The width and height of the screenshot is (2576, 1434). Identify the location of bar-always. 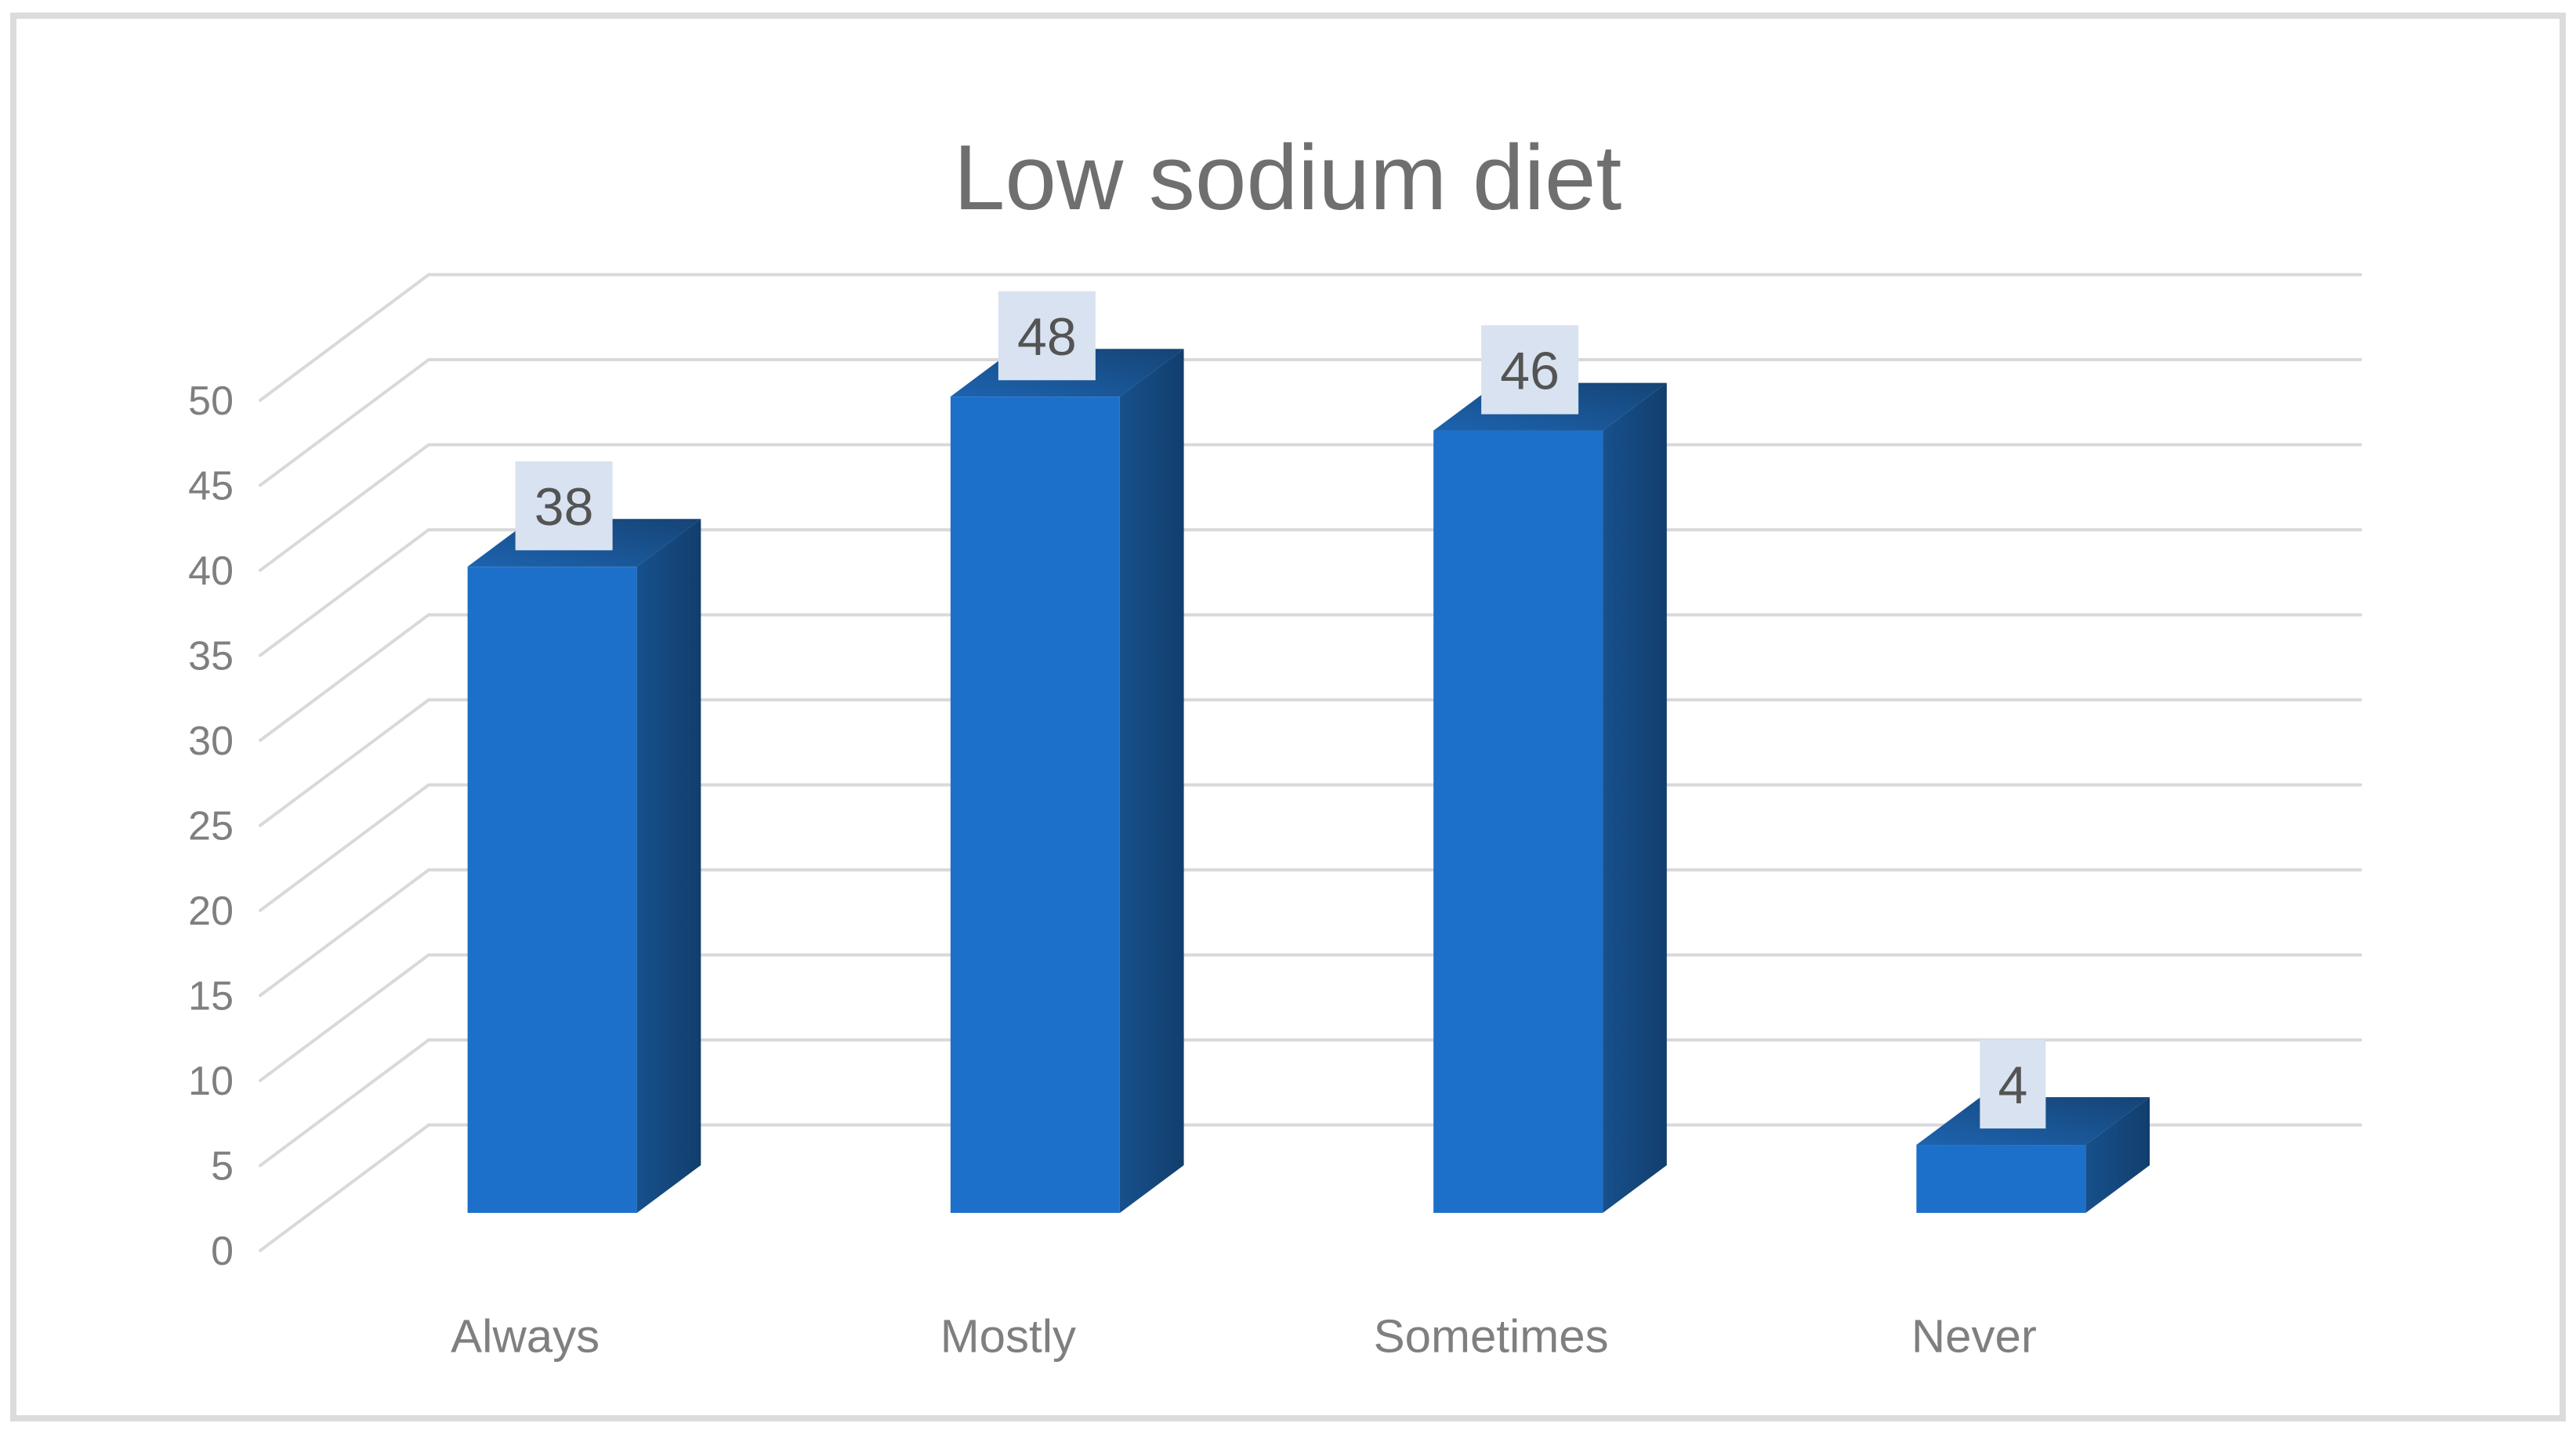
(584, 866).